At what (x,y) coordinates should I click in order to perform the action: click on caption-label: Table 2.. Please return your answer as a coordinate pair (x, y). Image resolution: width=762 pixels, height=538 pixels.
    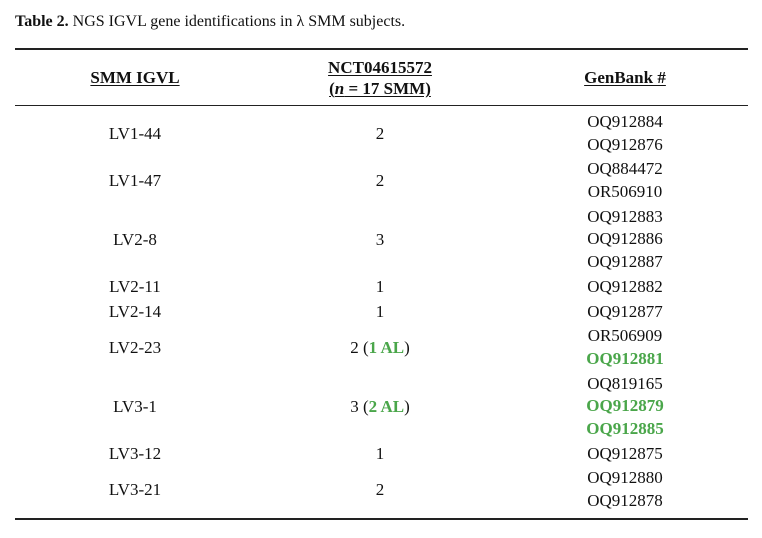
    Looking at the image, I should click on (42, 21).